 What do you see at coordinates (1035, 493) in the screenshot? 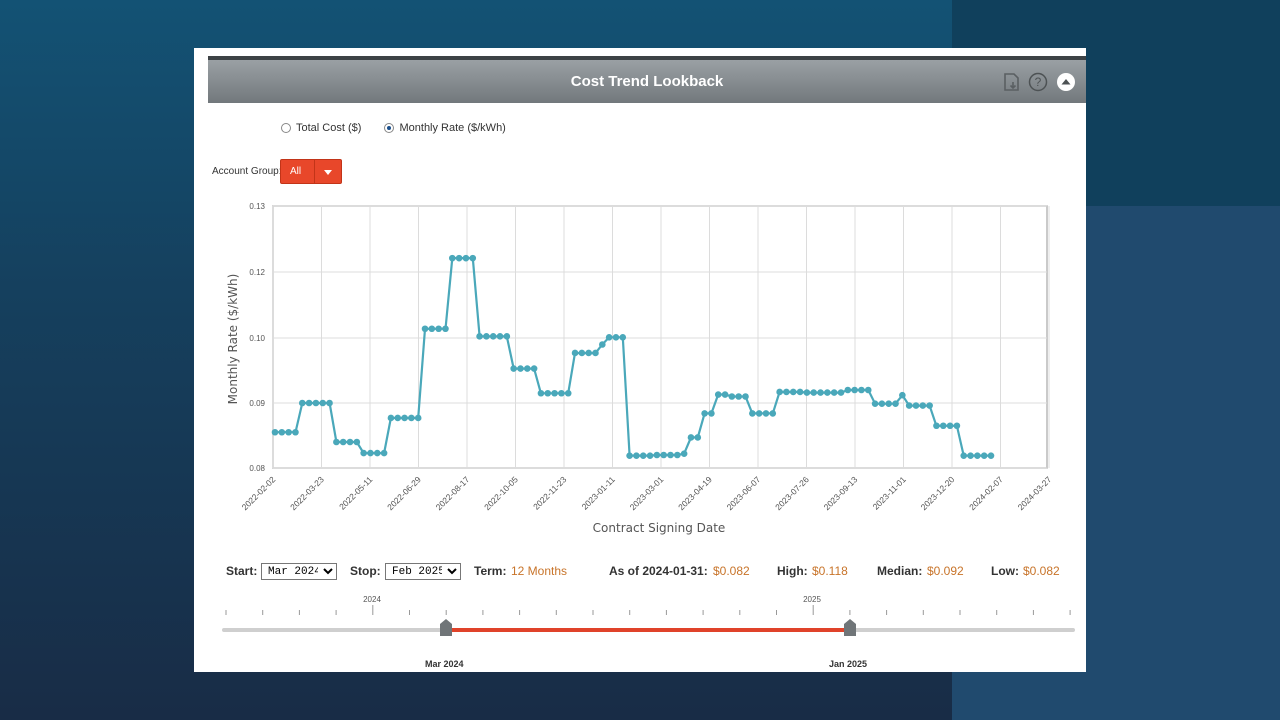
I see `x-tick-label: 2024-03-27` at bounding box center [1035, 493].